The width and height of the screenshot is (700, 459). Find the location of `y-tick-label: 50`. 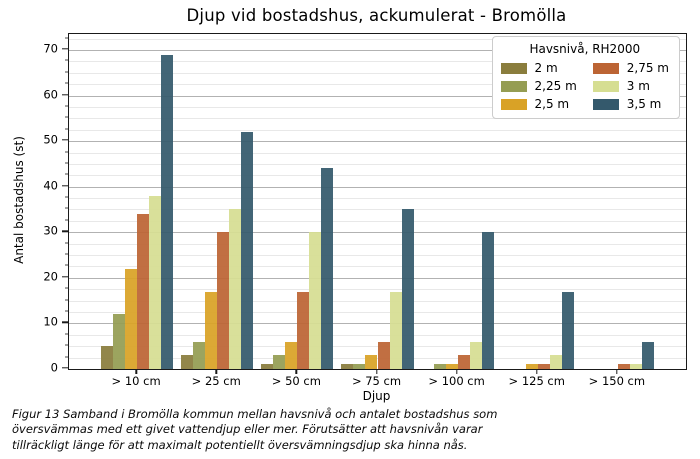

y-tick-label: 50 is located at coordinates (50, 139).